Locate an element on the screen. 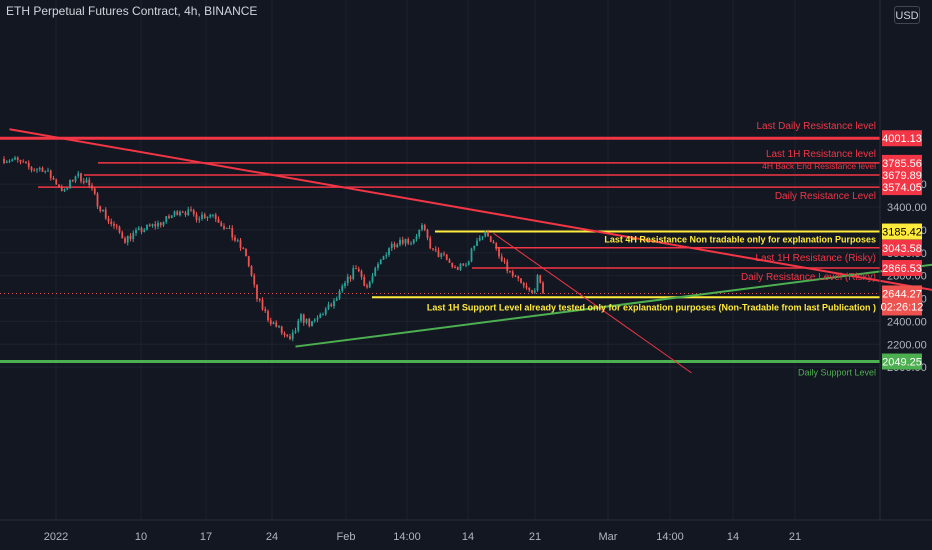  x-tick-label: Feb is located at coordinates (346, 537).